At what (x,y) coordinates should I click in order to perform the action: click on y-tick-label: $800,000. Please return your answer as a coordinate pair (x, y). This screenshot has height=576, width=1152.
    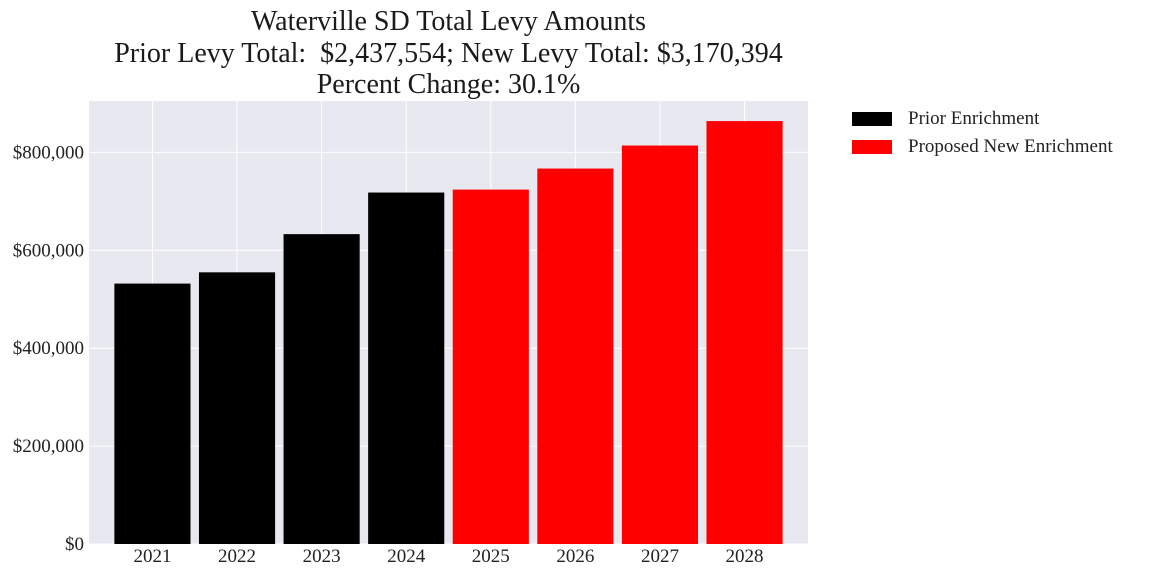
    Looking at the image, I should click on (48, 152).